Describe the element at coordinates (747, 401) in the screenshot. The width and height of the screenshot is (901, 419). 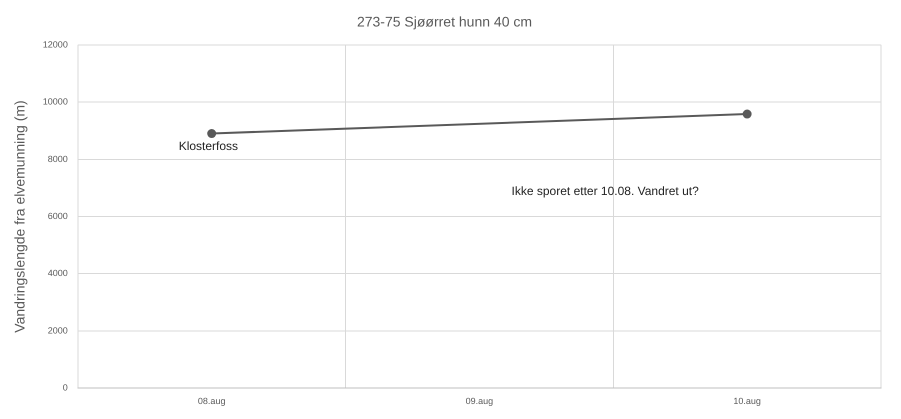
I see `x-tick-label: 10.aug` at that location.